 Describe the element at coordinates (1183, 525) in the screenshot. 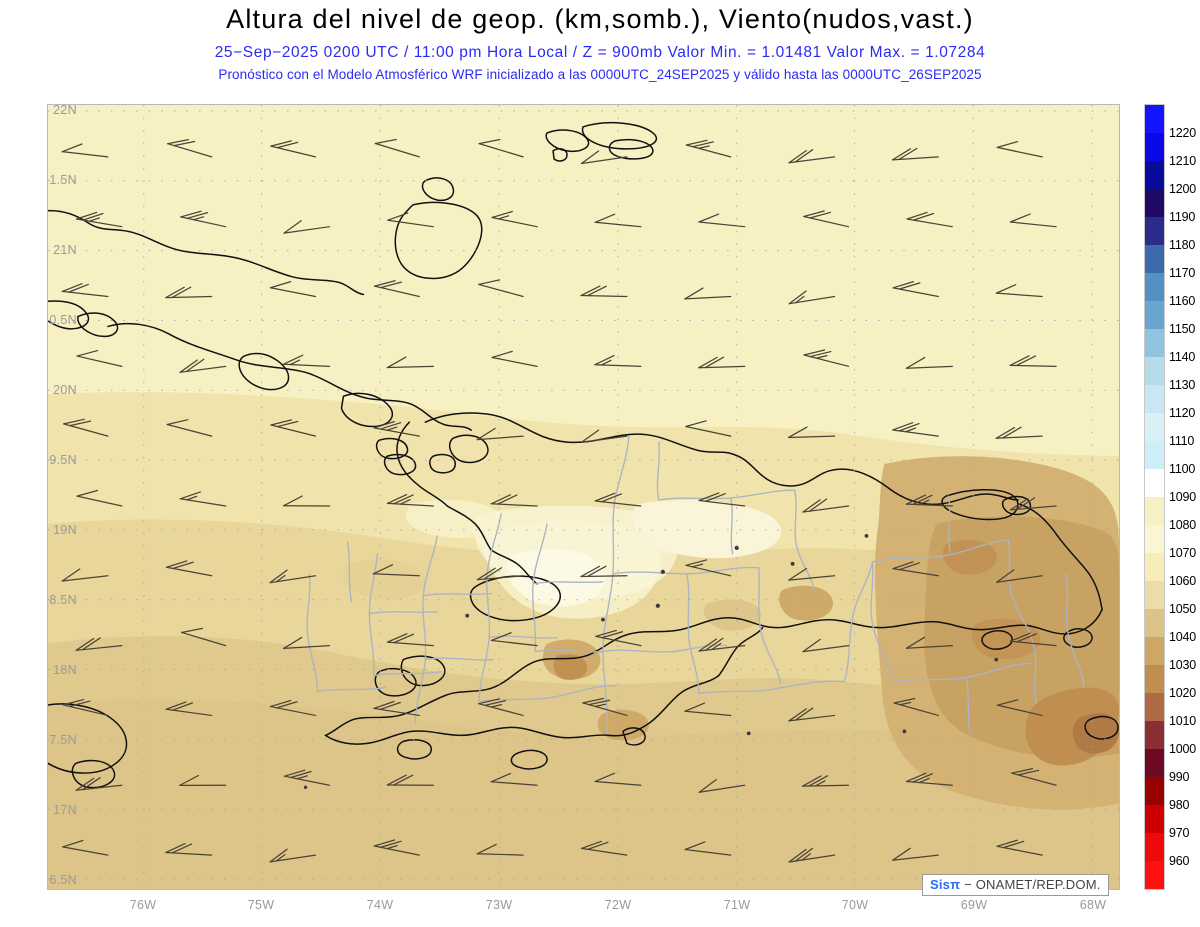

I see `colorbar-tick-label: 1080` at that location.